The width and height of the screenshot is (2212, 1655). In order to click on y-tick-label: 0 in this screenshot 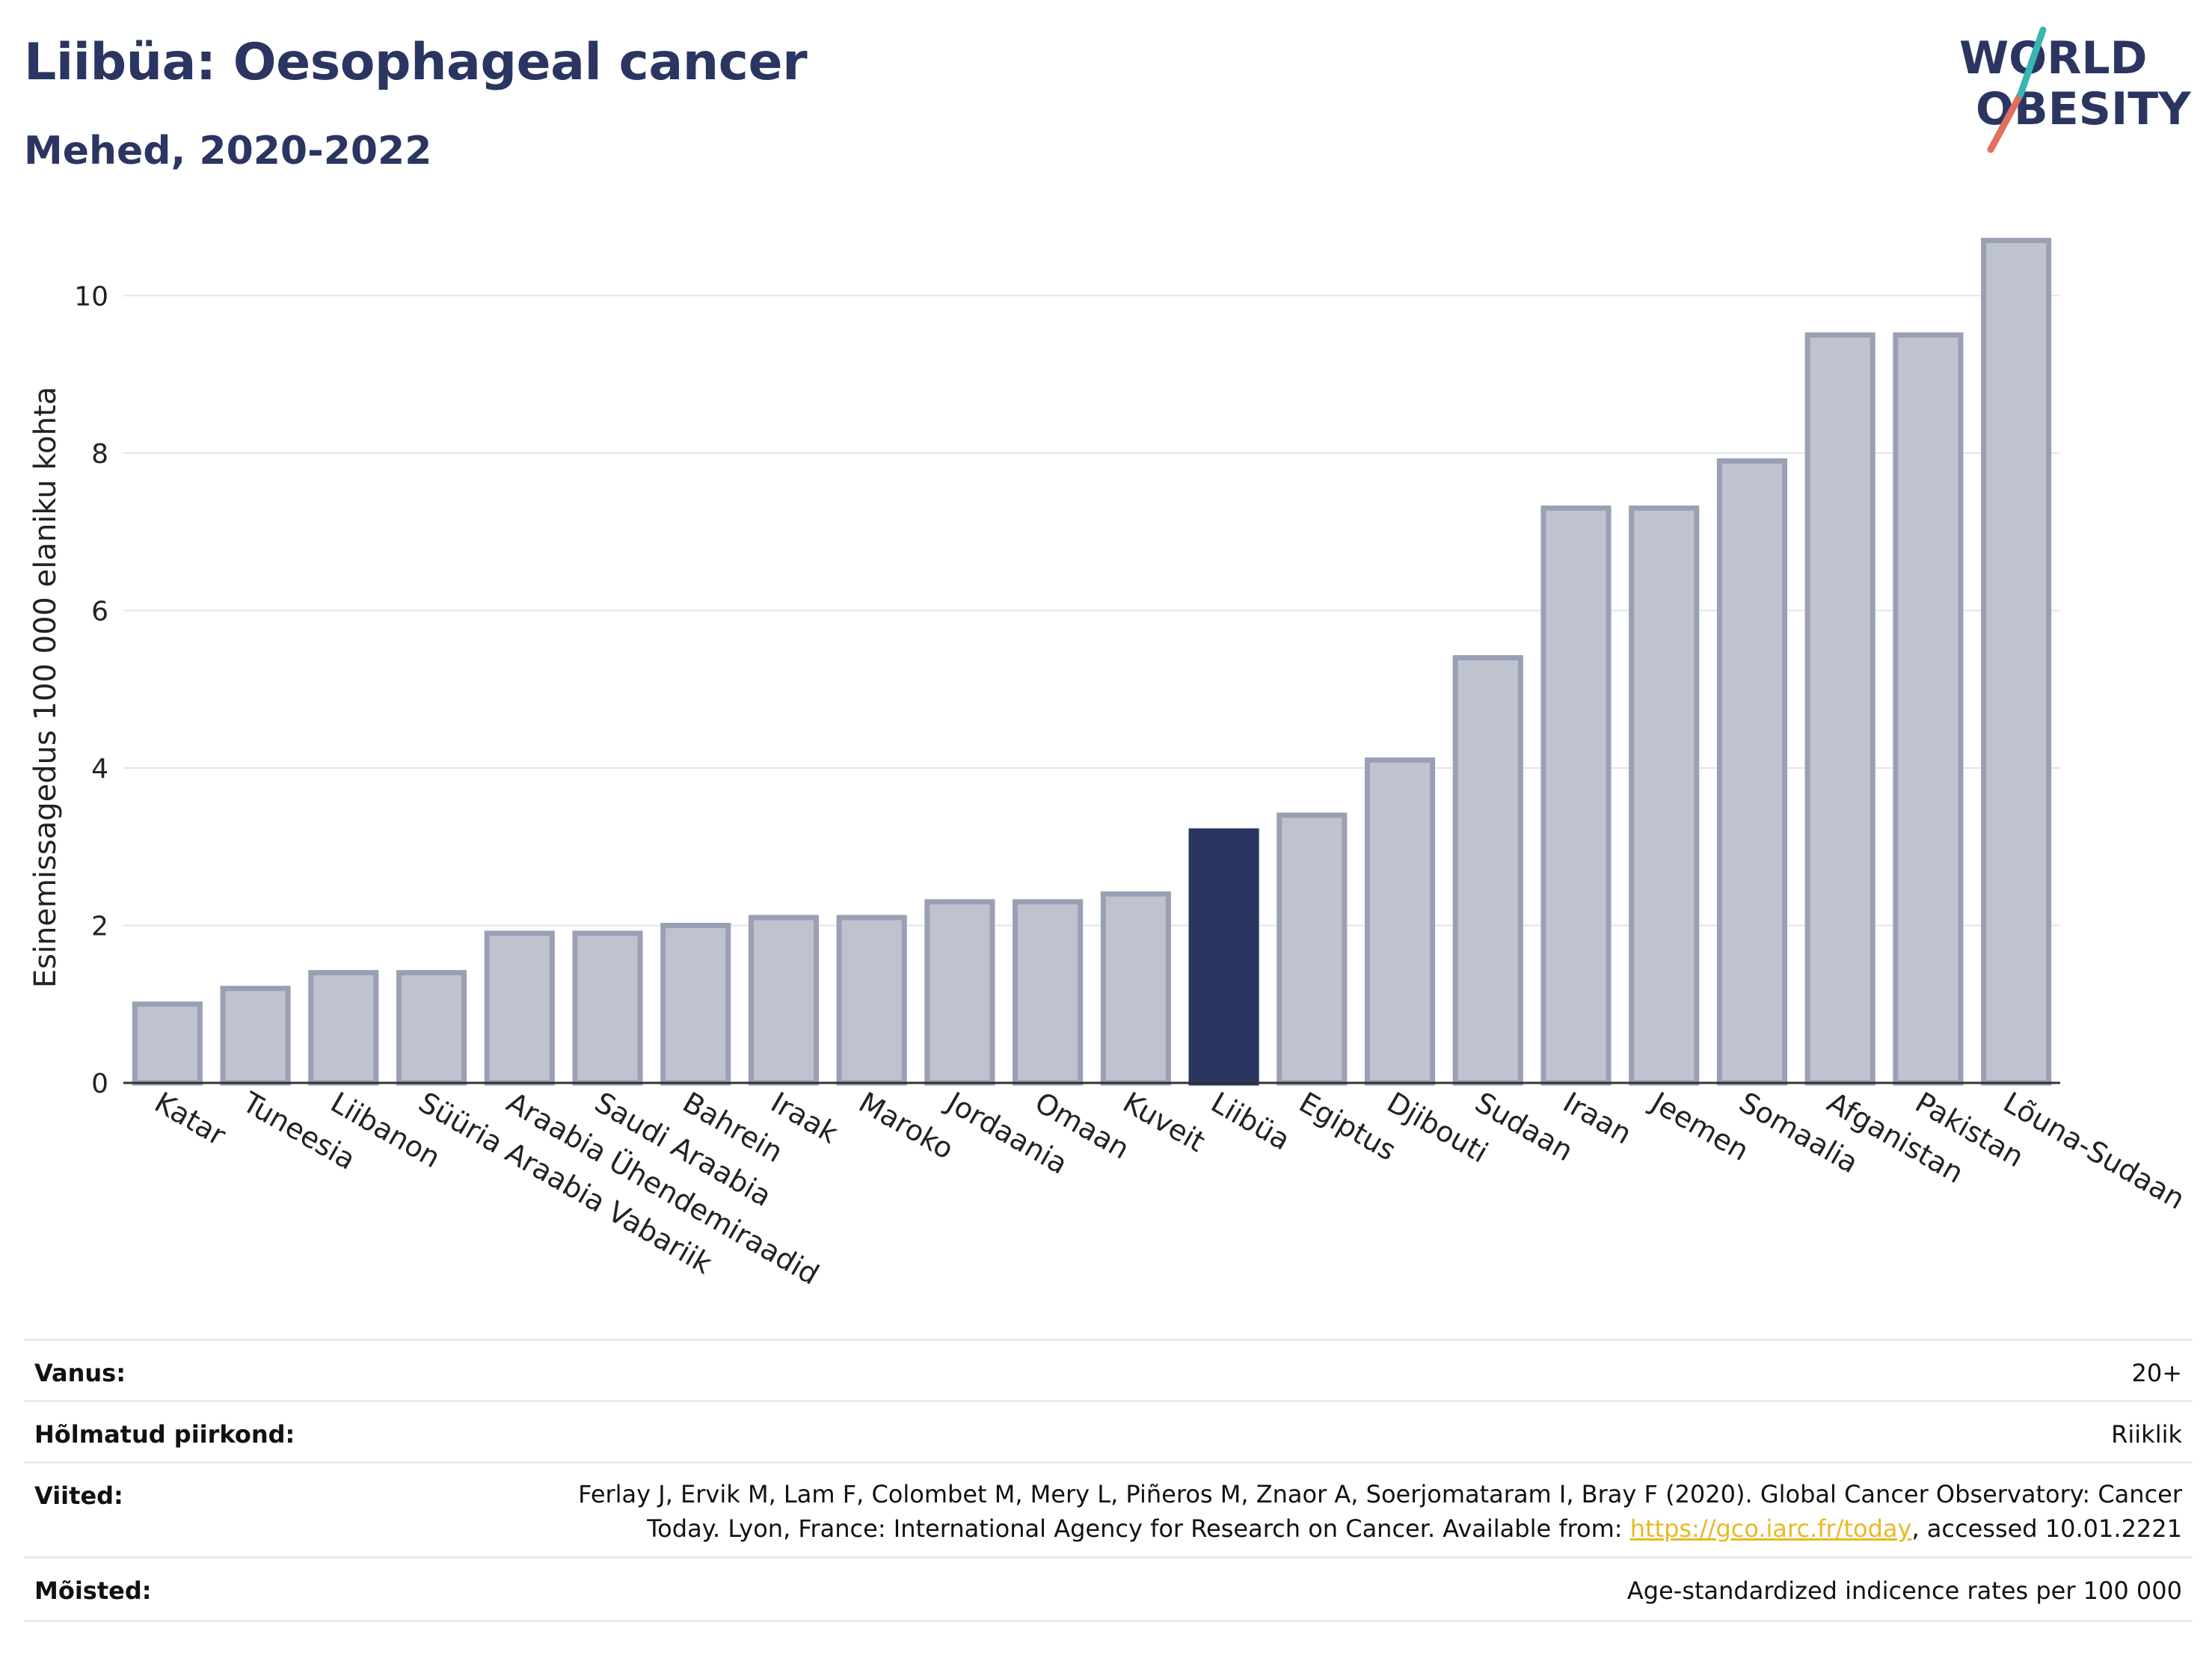, I will do `click(99, 1084)`.